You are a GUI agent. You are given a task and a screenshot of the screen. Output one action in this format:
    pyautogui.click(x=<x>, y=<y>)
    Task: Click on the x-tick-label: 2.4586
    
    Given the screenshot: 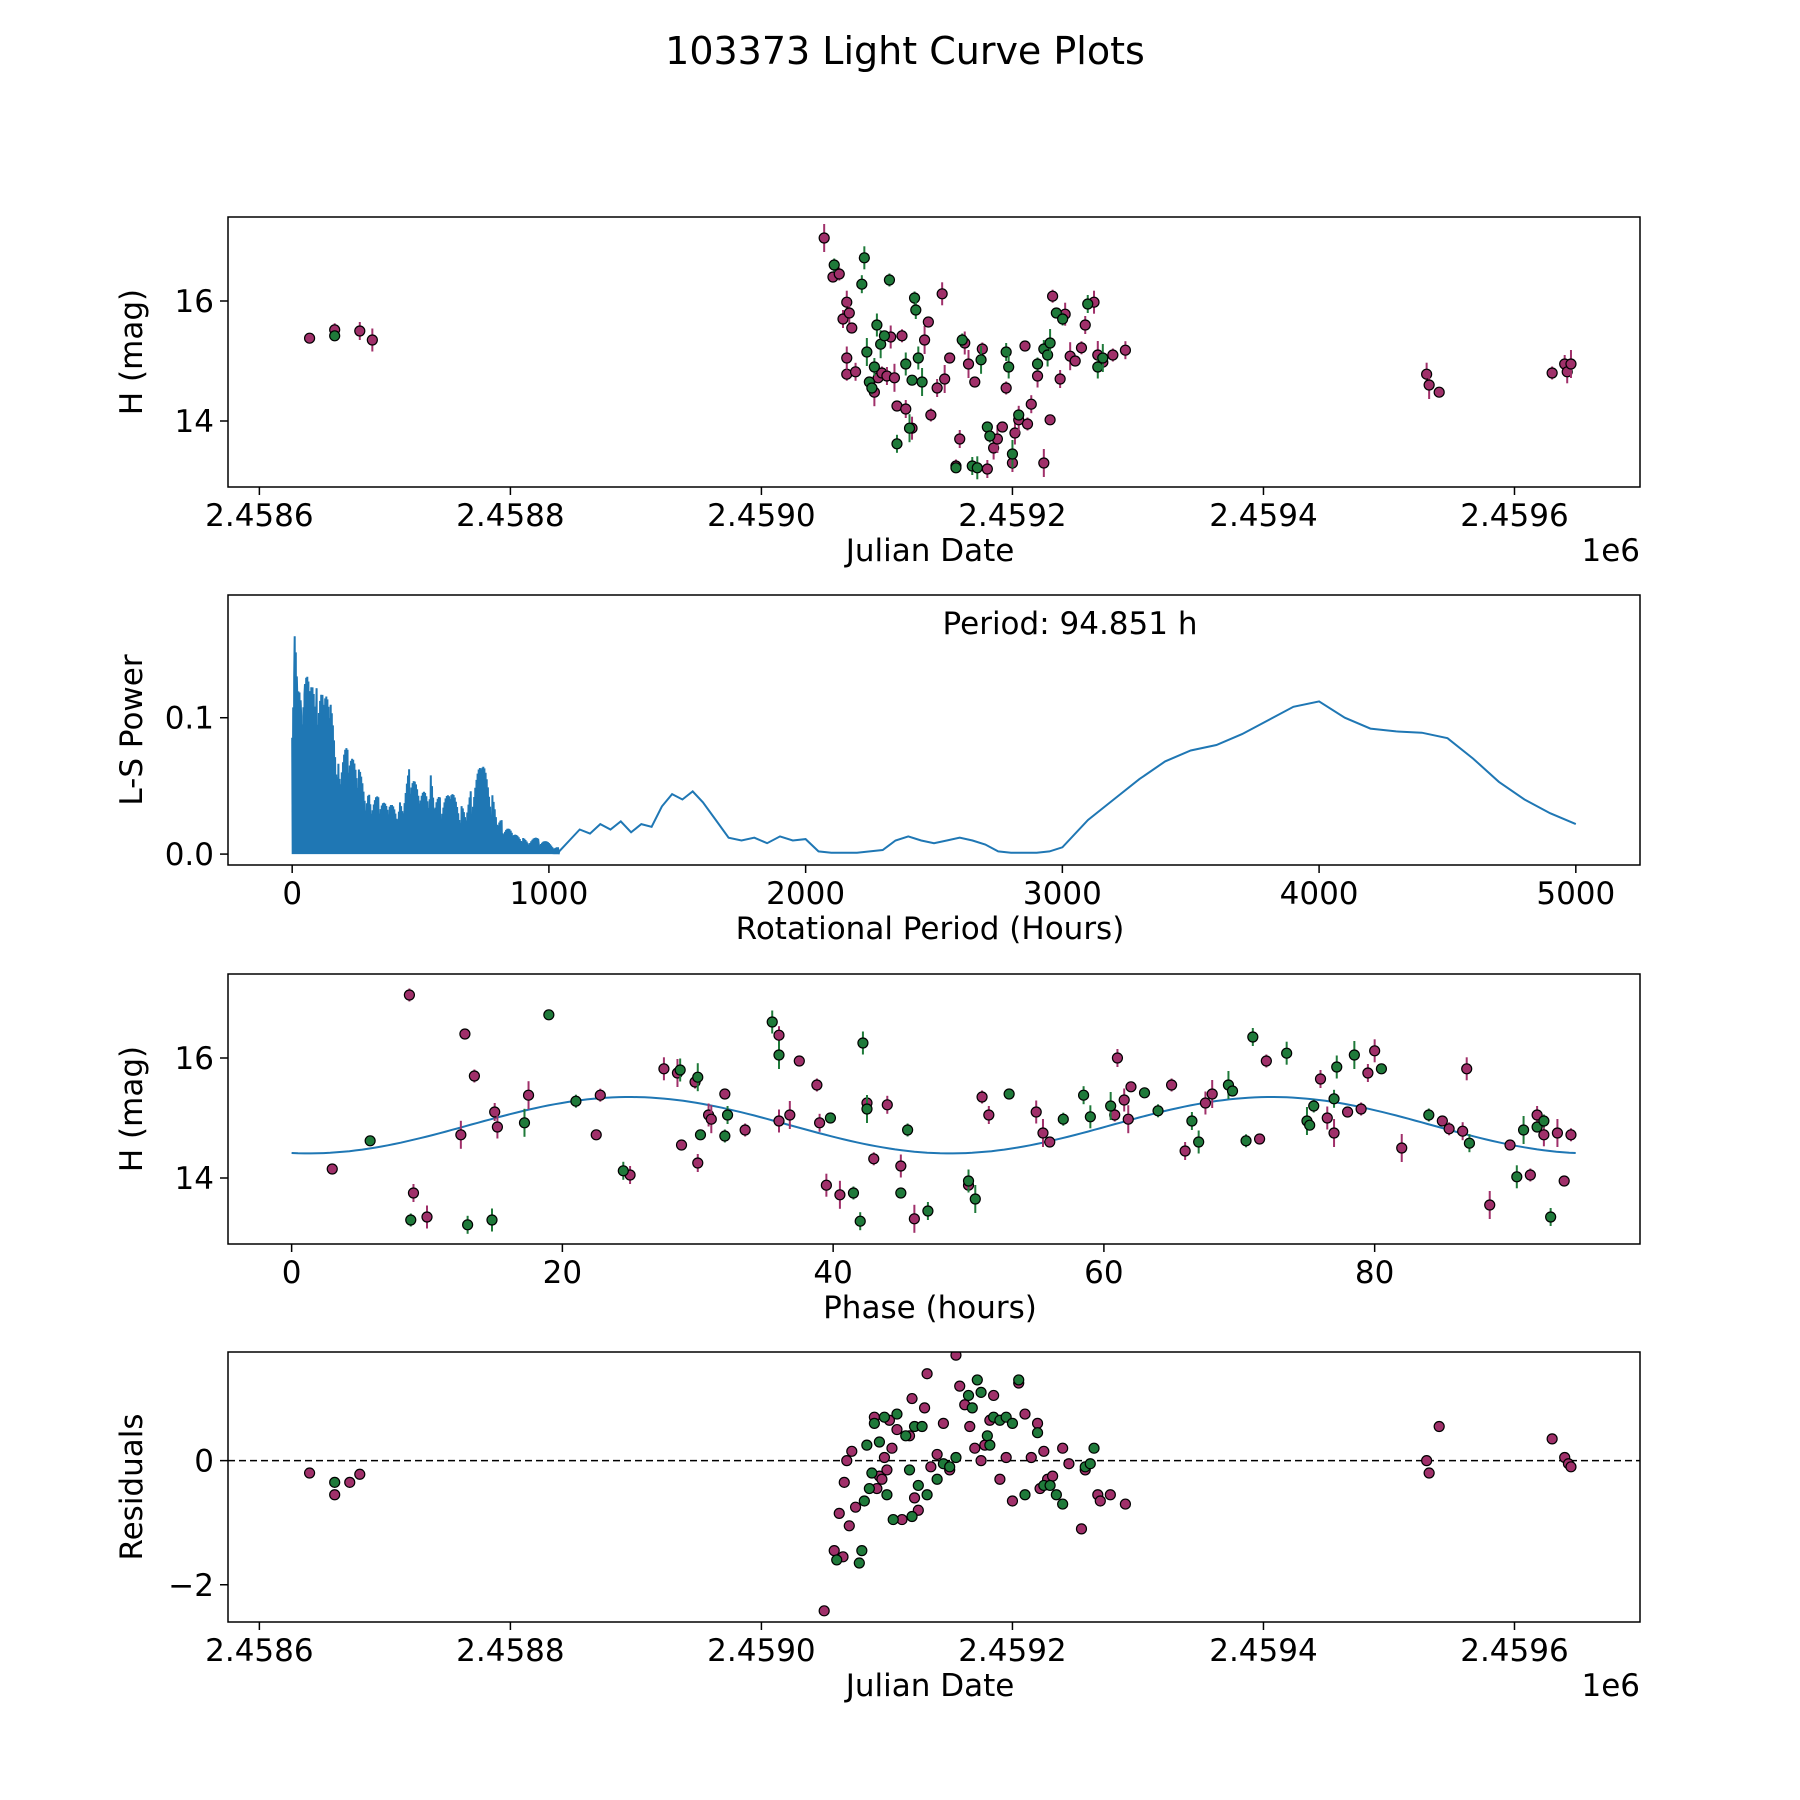 What is the action you would take?
    pyautogui.click(x=259, y=1651)
    